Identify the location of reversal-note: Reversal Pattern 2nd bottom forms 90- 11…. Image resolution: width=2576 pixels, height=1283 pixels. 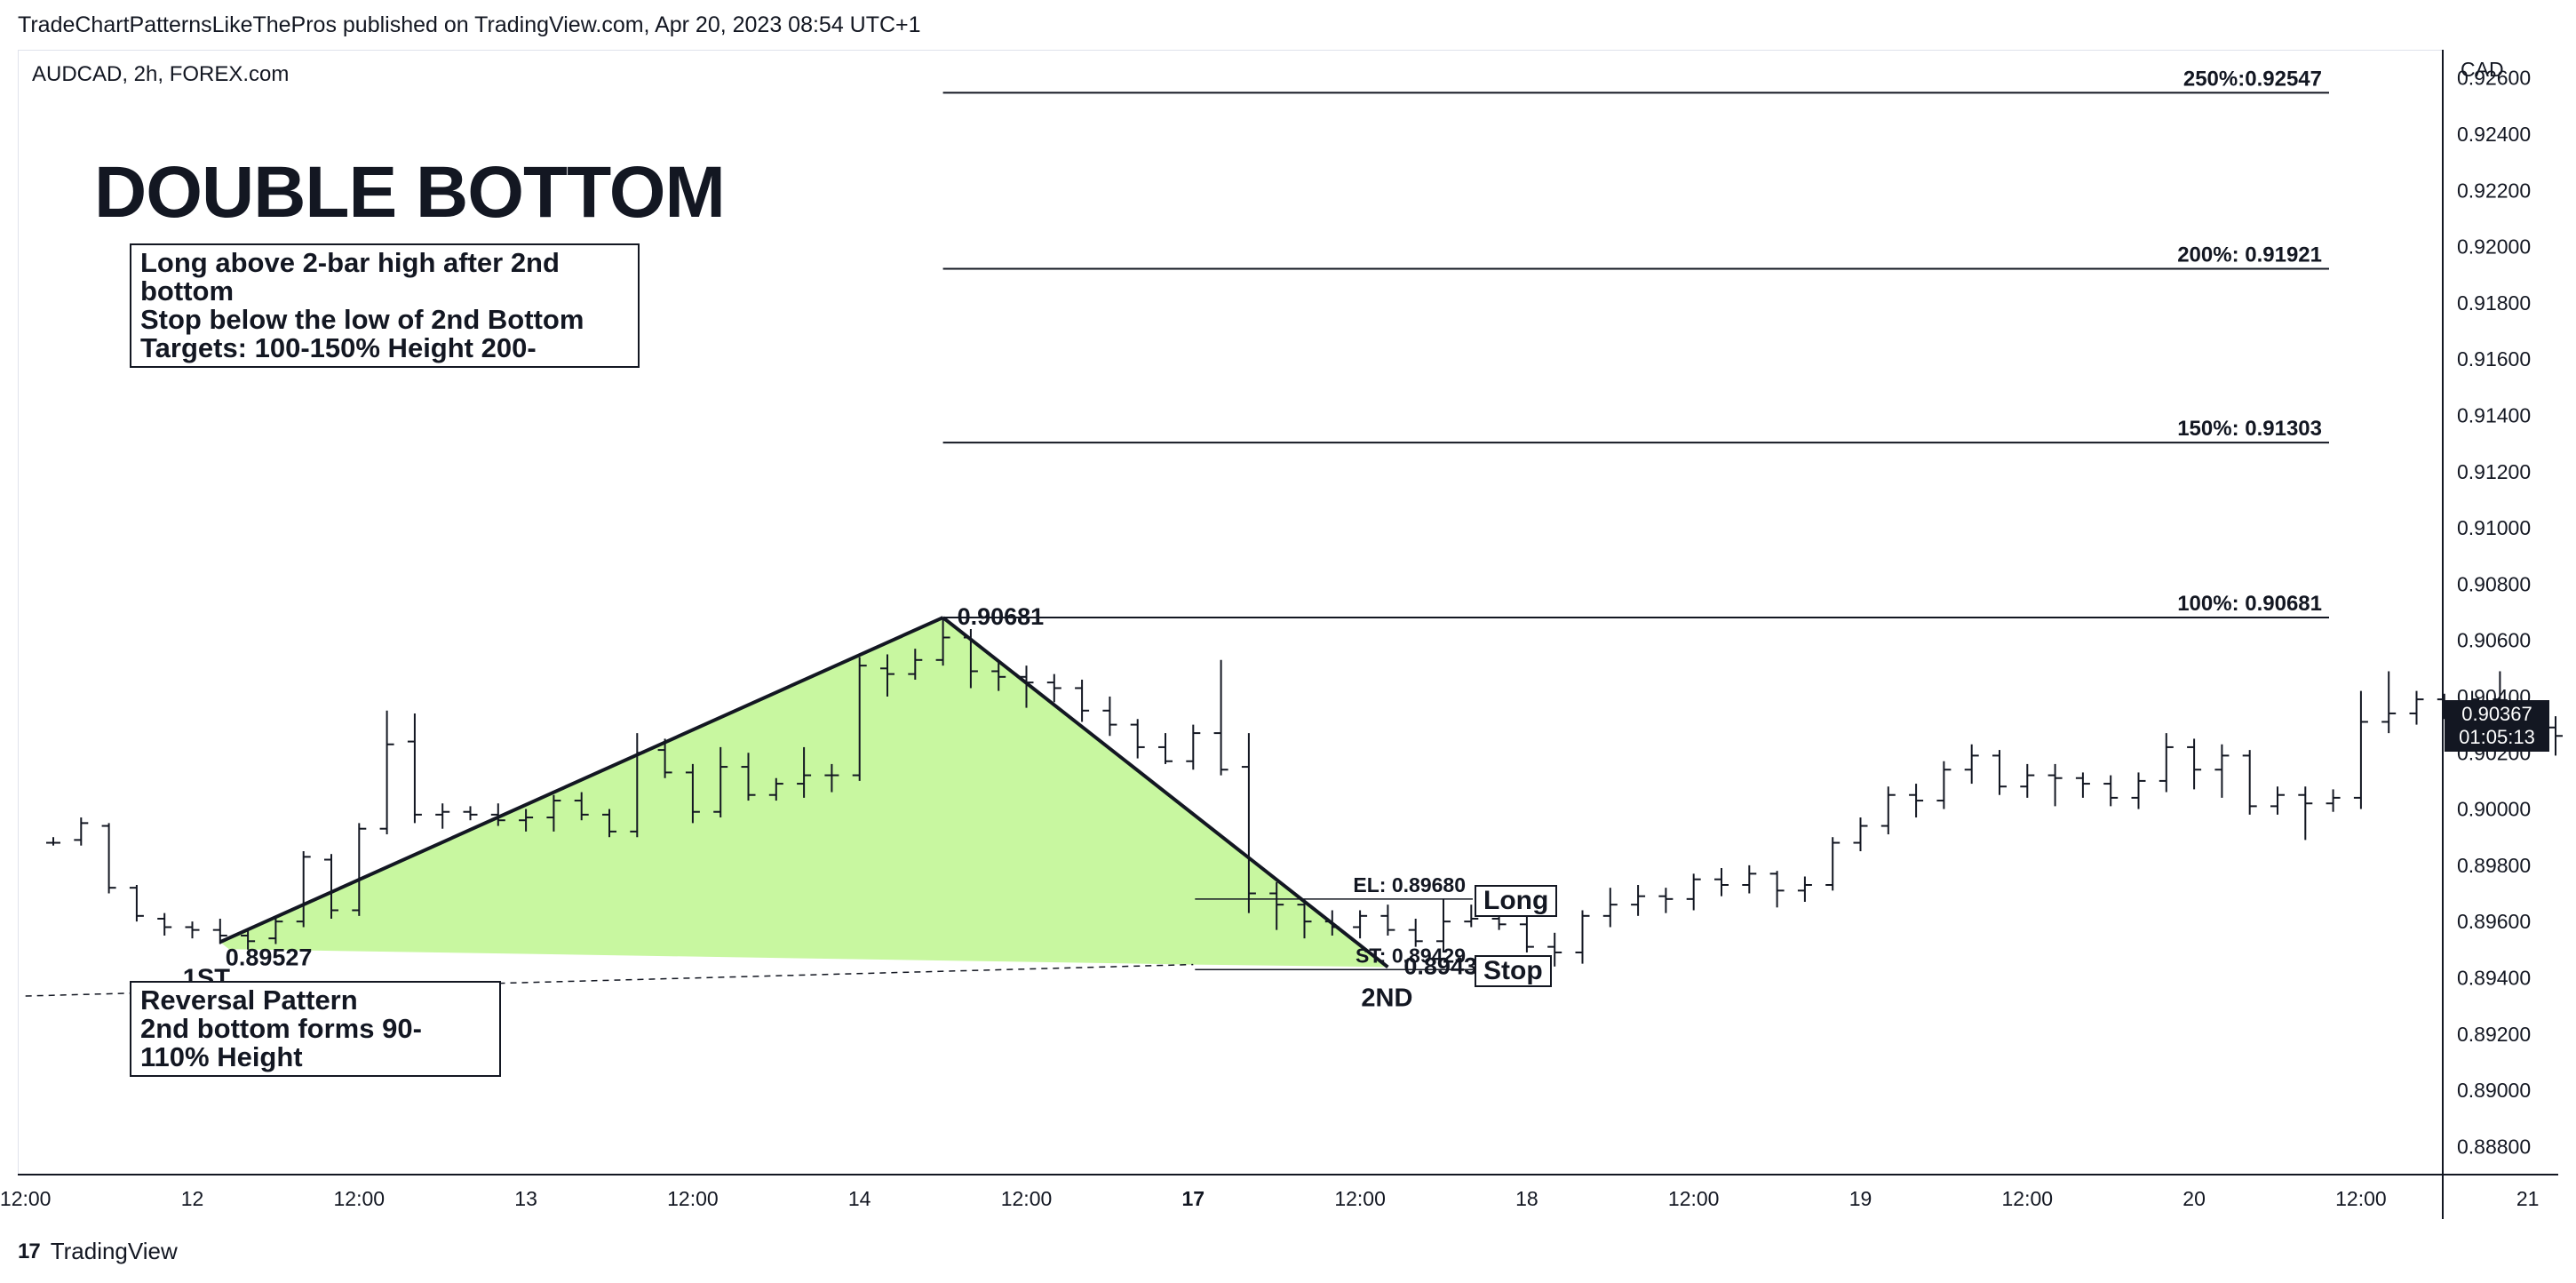
(315, 1029).